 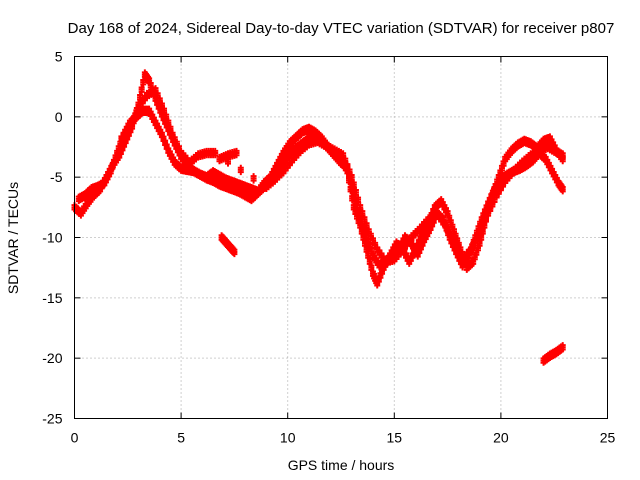 What do you see at coordinates (341, 465) in the screenshot?
I see `x-axis-label: GPS time / hours` at bounding box center [341, 465].